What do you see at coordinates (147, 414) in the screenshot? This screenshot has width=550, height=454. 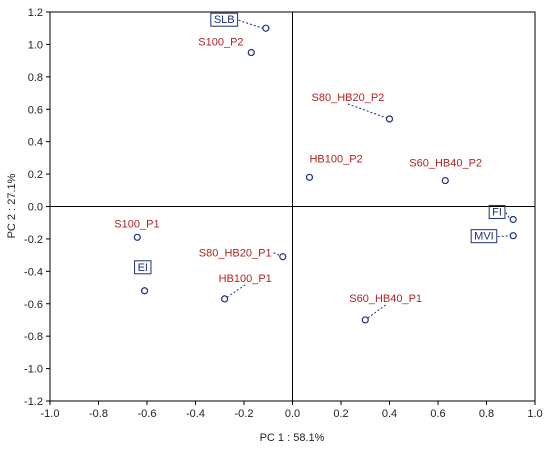 I see `x-tick-label: -0.6` at bounding box center [147, 414].